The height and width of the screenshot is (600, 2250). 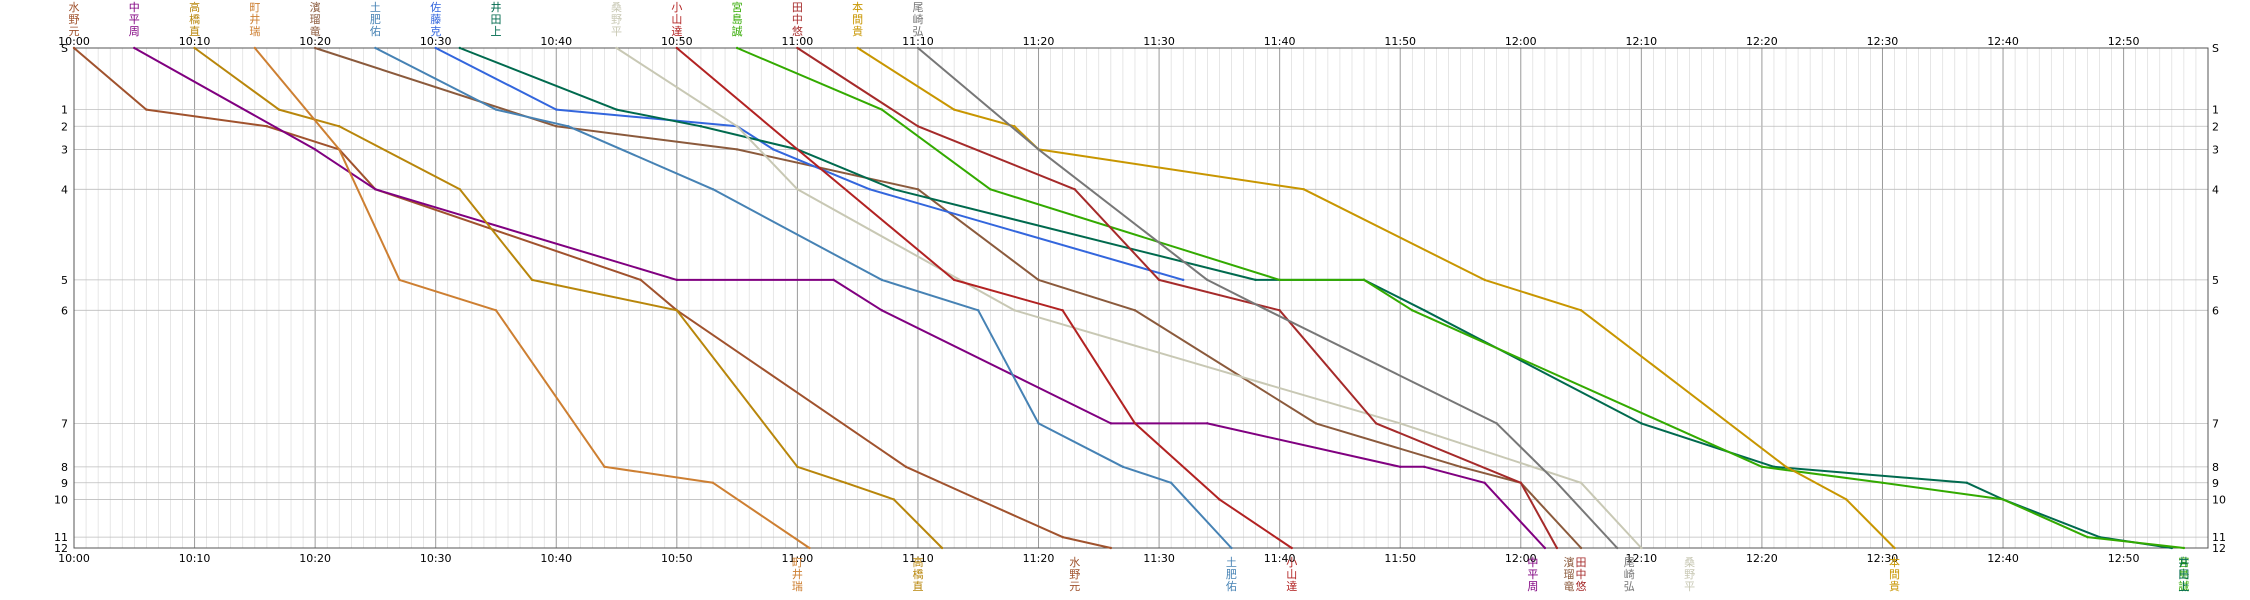 I want to click on y-tick-label-right: 10, so click(x=2219, y=499).